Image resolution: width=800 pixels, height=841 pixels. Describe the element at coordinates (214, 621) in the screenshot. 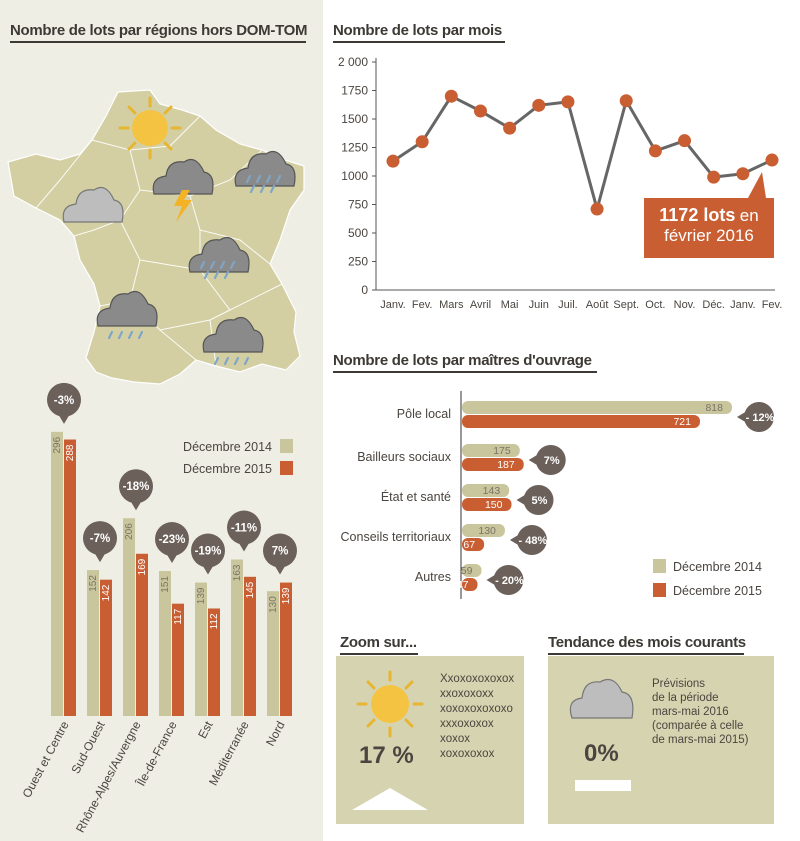

I see `bar-label-2015: 112` at that location.